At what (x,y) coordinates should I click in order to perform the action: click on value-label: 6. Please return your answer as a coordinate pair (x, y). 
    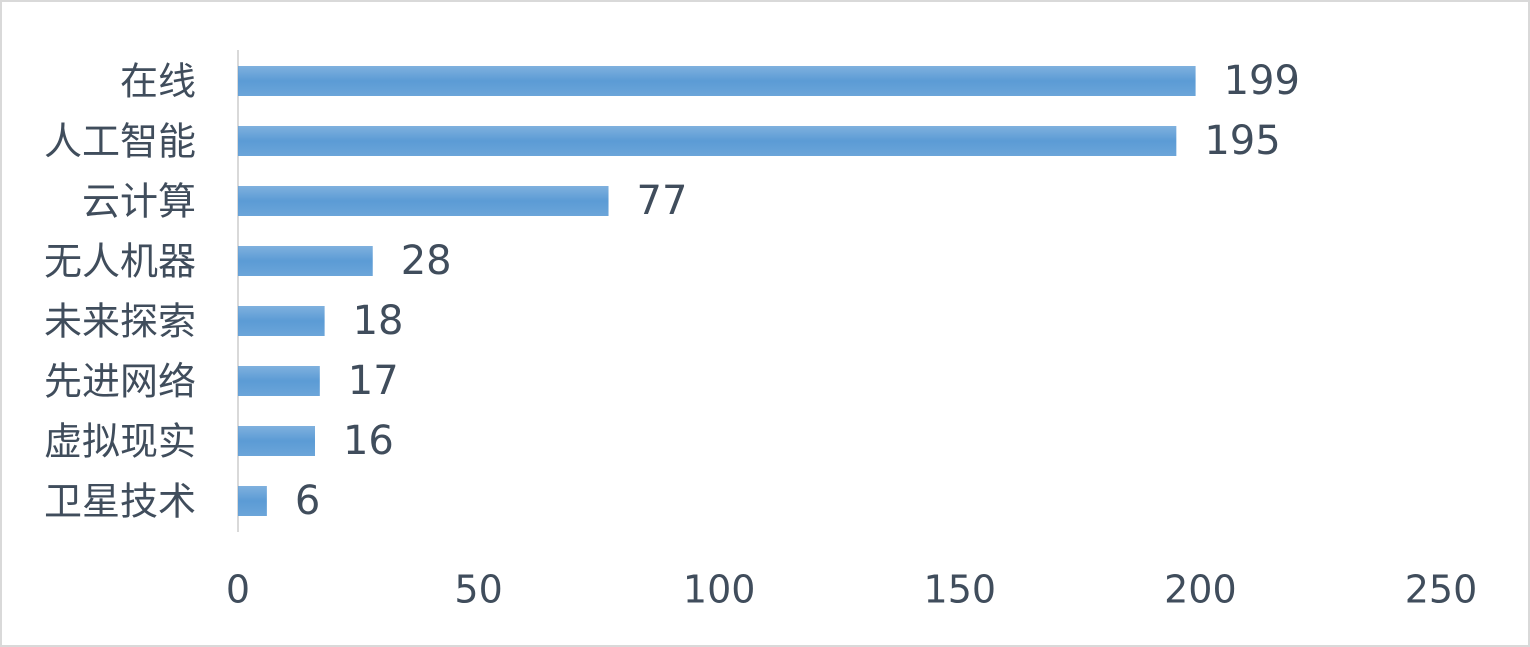
    Looking at the image, I should click on (307, 501).